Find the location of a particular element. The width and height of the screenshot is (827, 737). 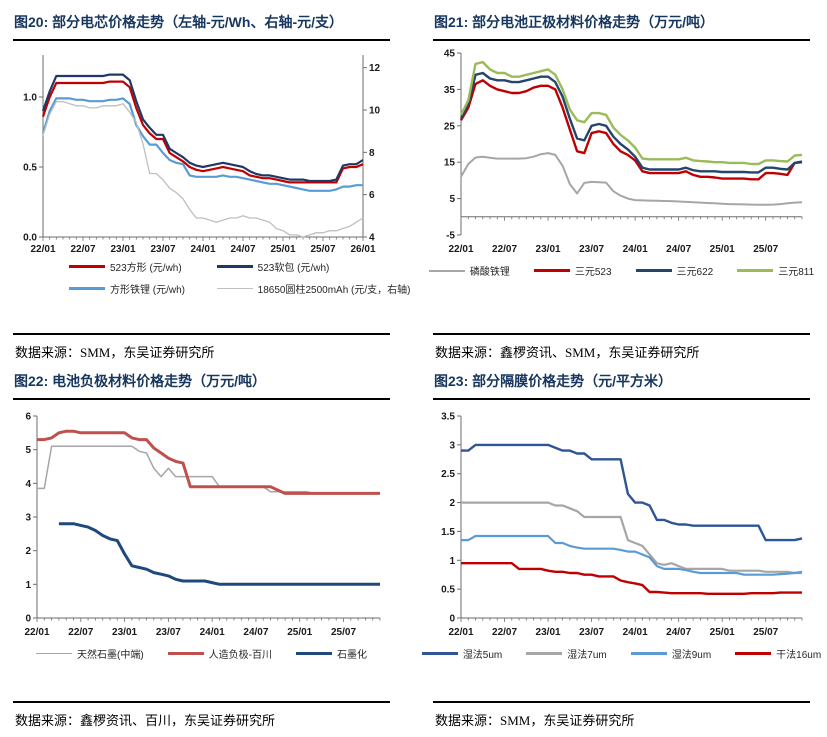

figure-22-title: 图22: 电池负极材料价格走势（万元/吨） is located at coordinates (140, 381).